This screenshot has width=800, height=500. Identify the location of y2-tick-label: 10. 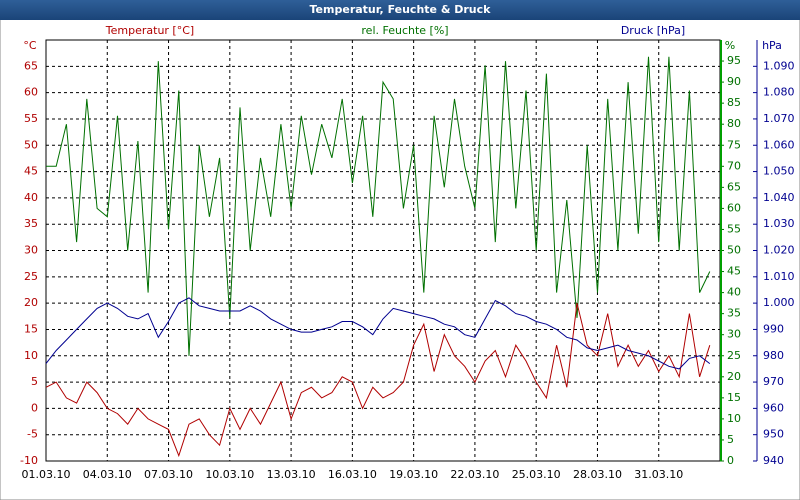
(734, 418).